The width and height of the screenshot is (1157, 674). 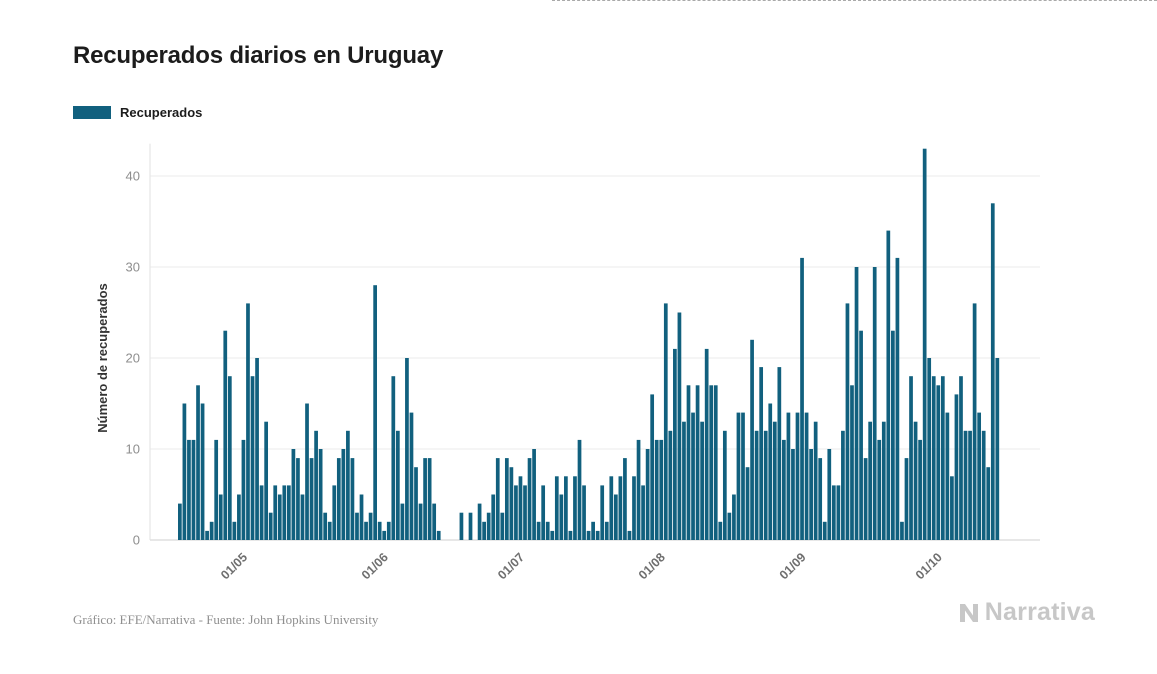 What do you see at coordinates (929, 566) in the screenshot?
I see `x-tick-label: 01/10` at bounding box center [929, 566].